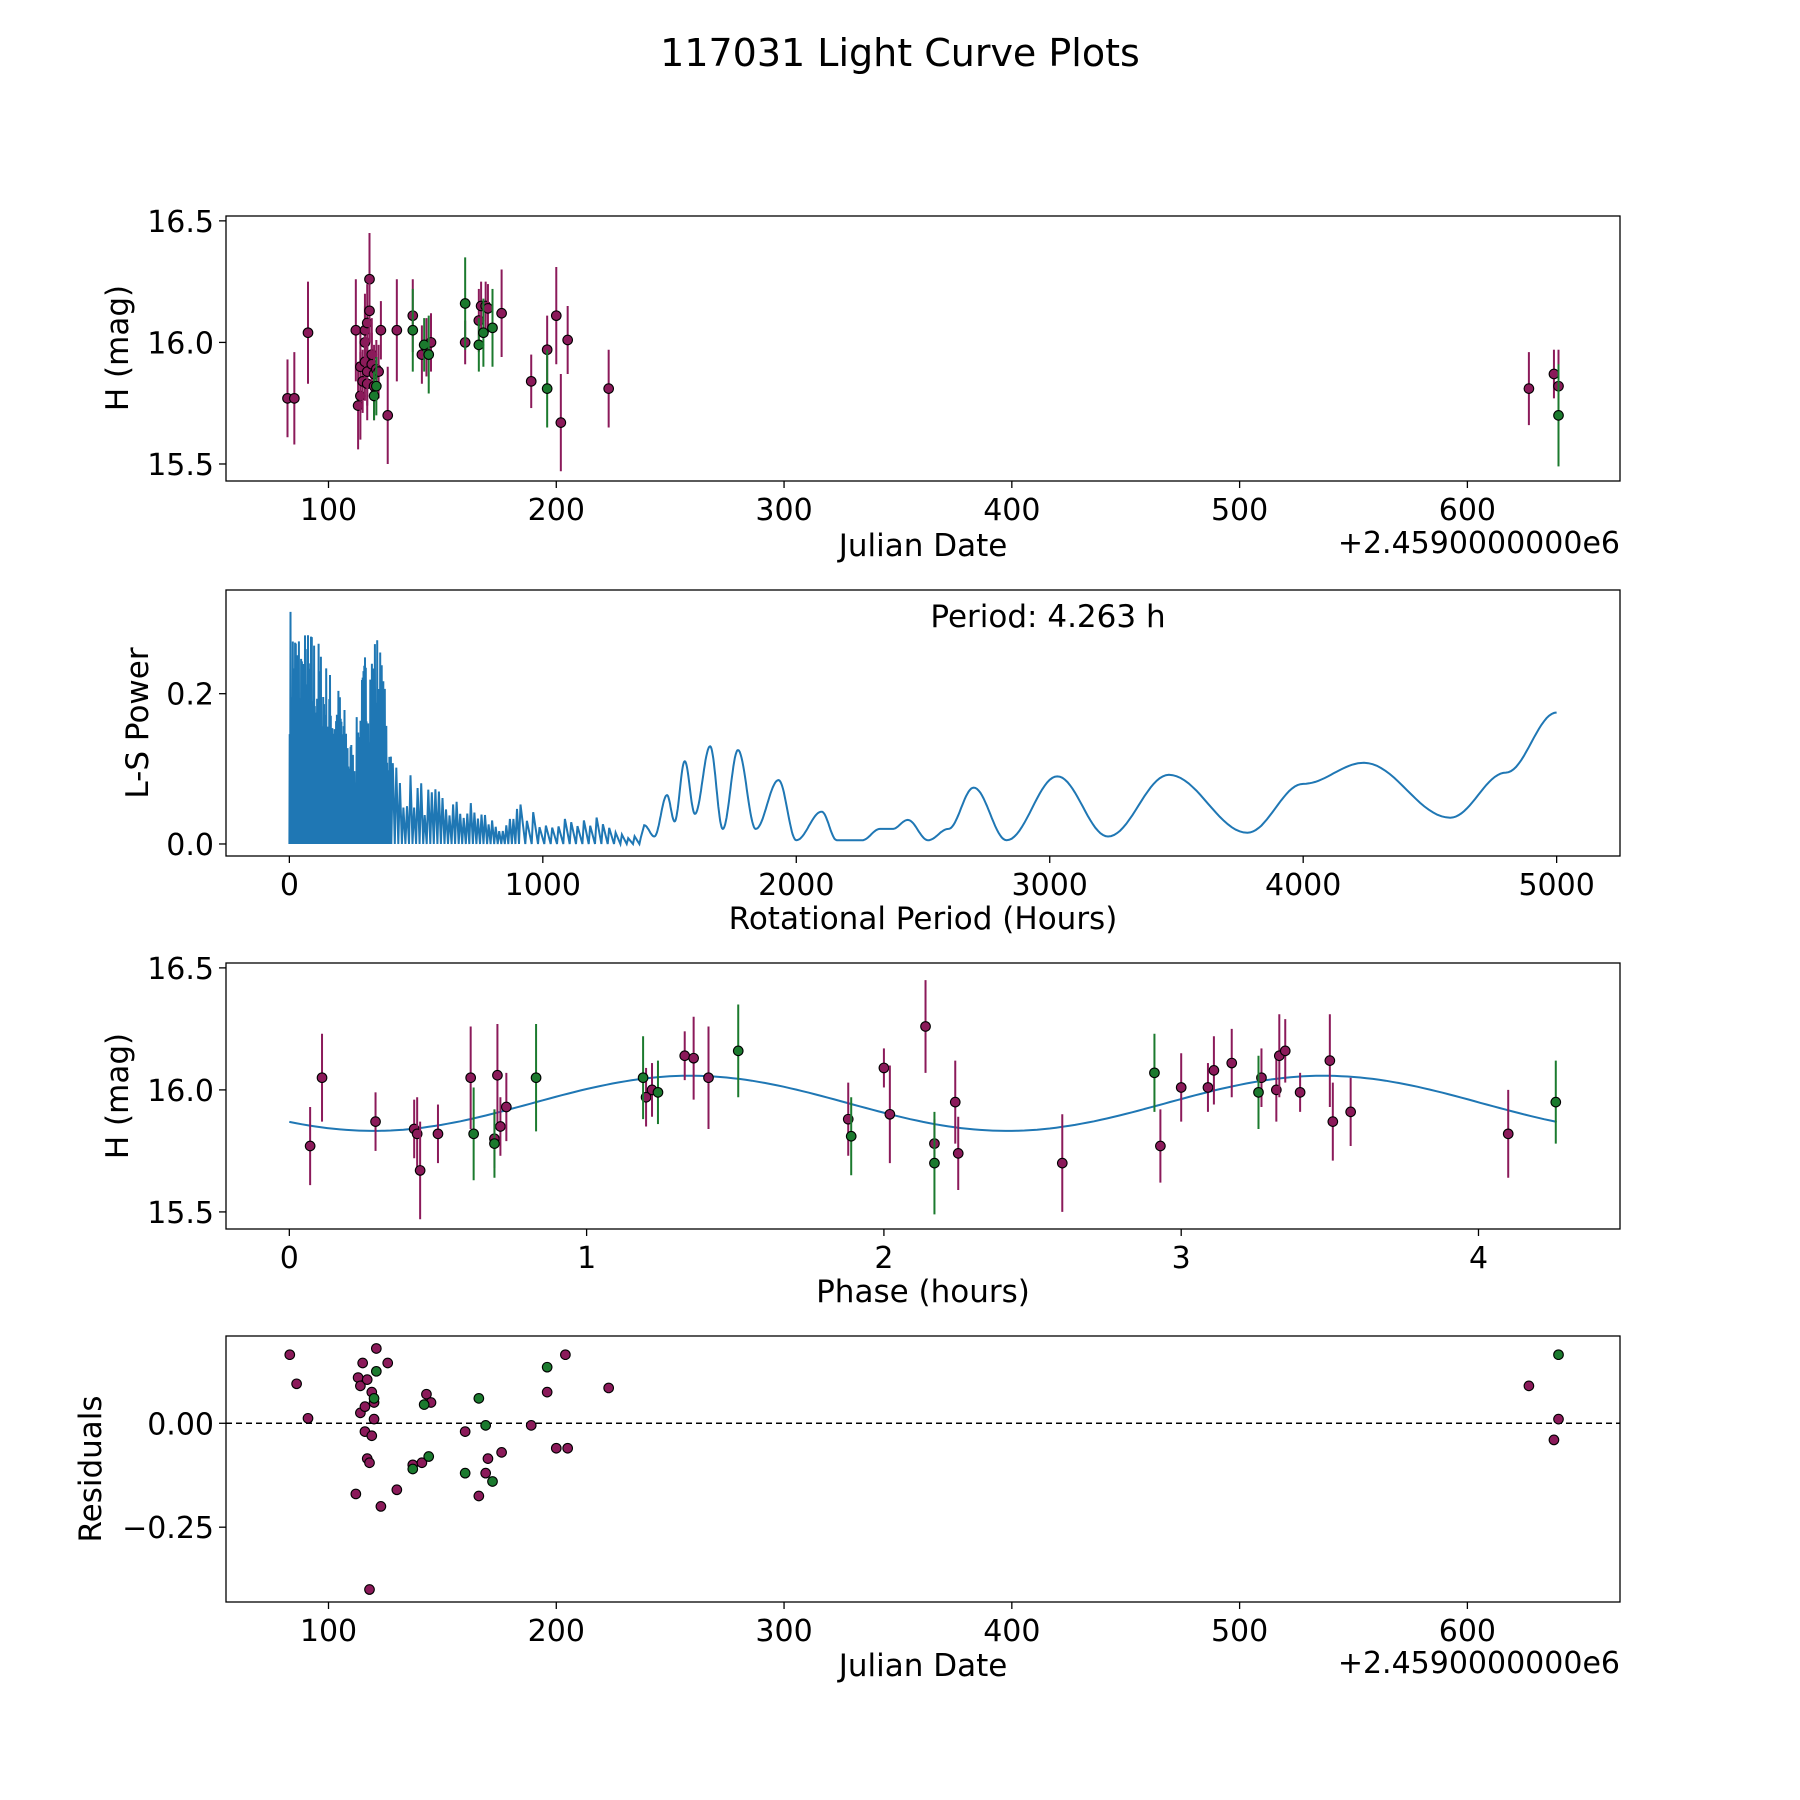 The image size is (1800, 1800). I want to click on period-annotation: Period: 4.263 h, so click(1047, 617).